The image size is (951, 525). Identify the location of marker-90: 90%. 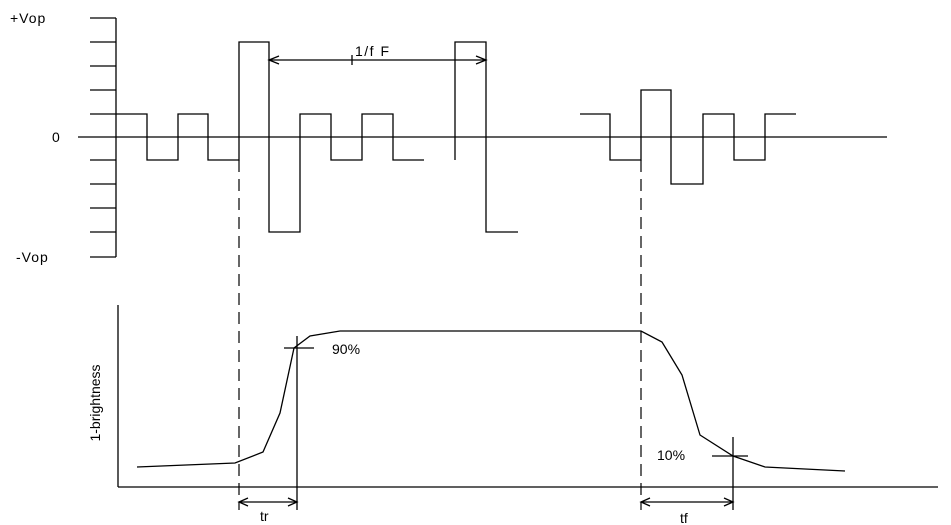
(322, 423).